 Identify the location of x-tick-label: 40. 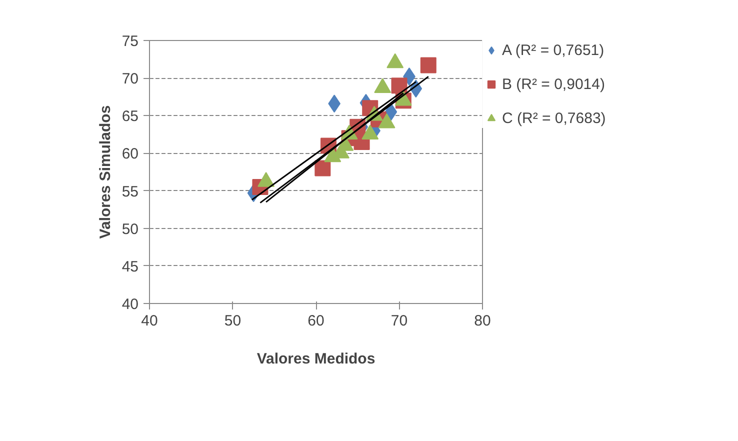
(149, 321).